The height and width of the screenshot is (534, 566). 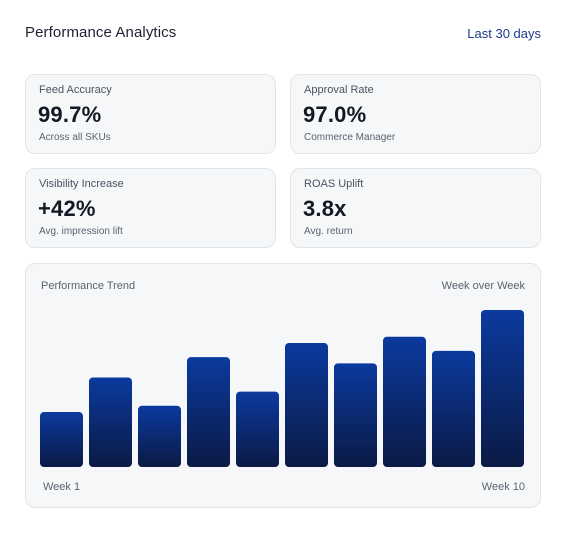 I want to click on metric-subtext: Commerce Manager, so click(x=350, y=137).